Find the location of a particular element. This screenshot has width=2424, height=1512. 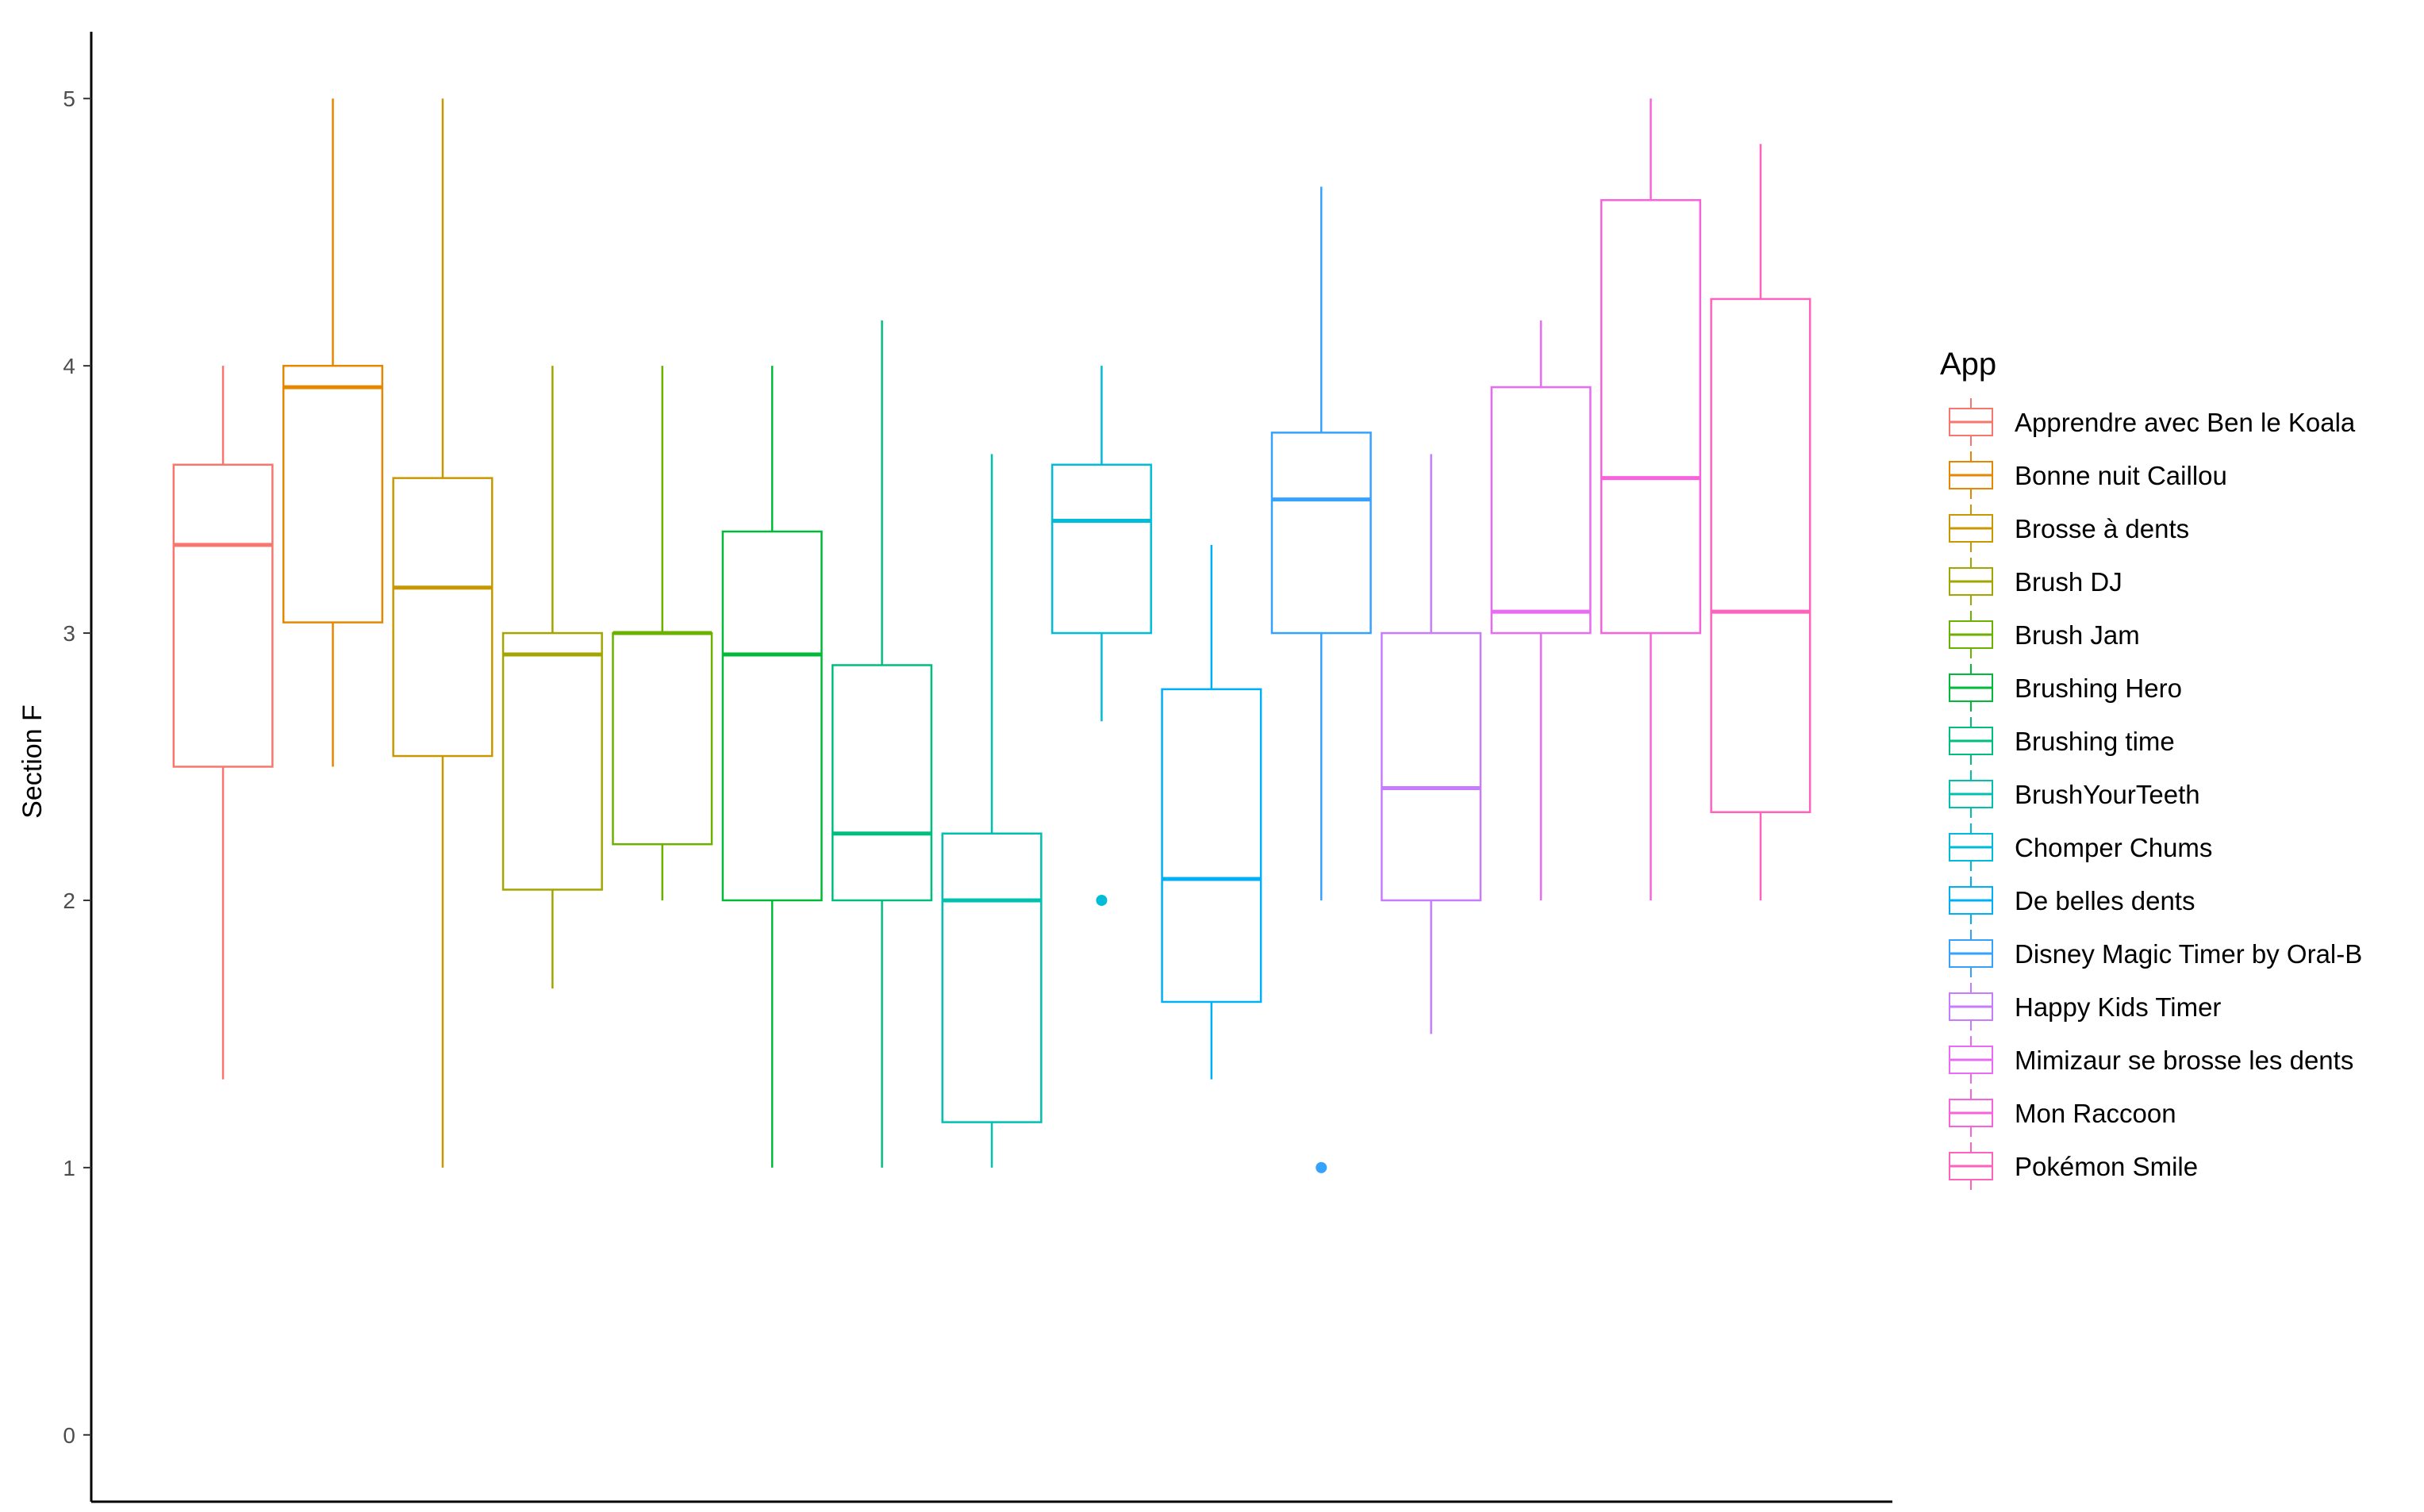

legend-item: Pokémon Smile is located at coordinates (2073, 1166).